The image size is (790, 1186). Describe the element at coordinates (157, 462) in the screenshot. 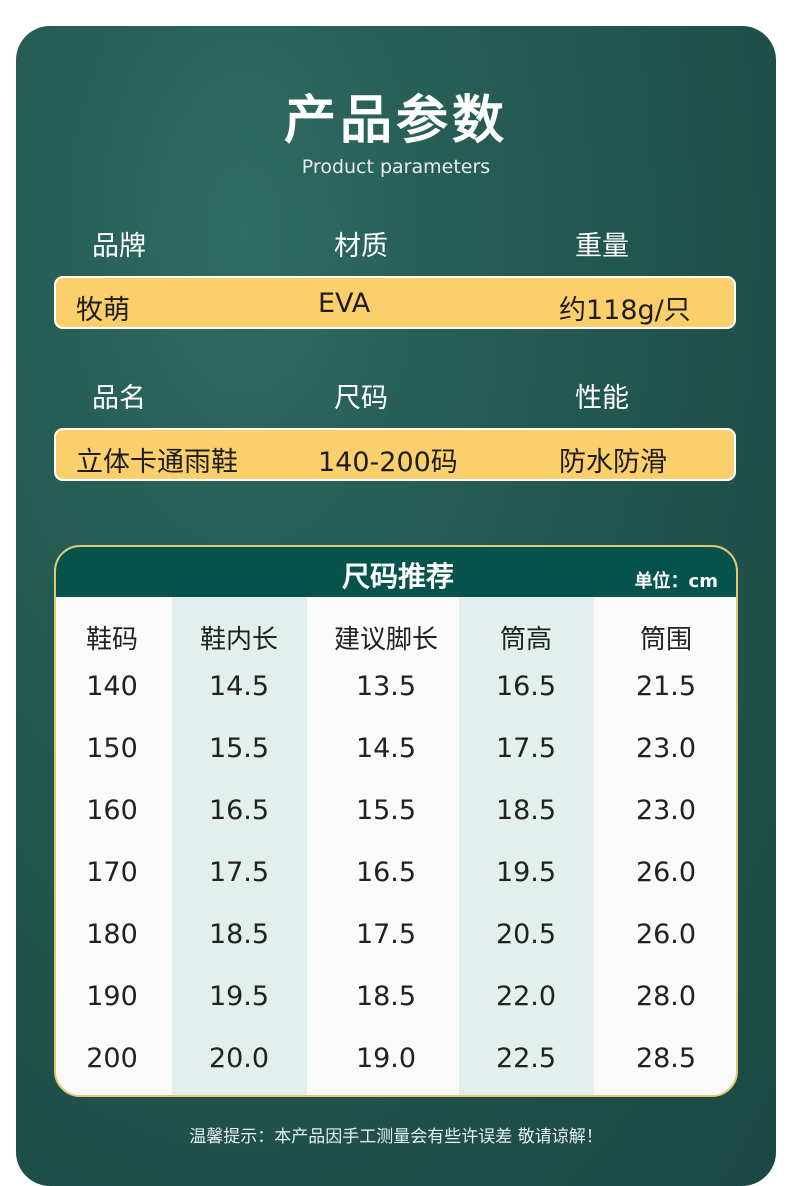

I see `param-value-product-name: 立体卡通雨鞋` at that location.